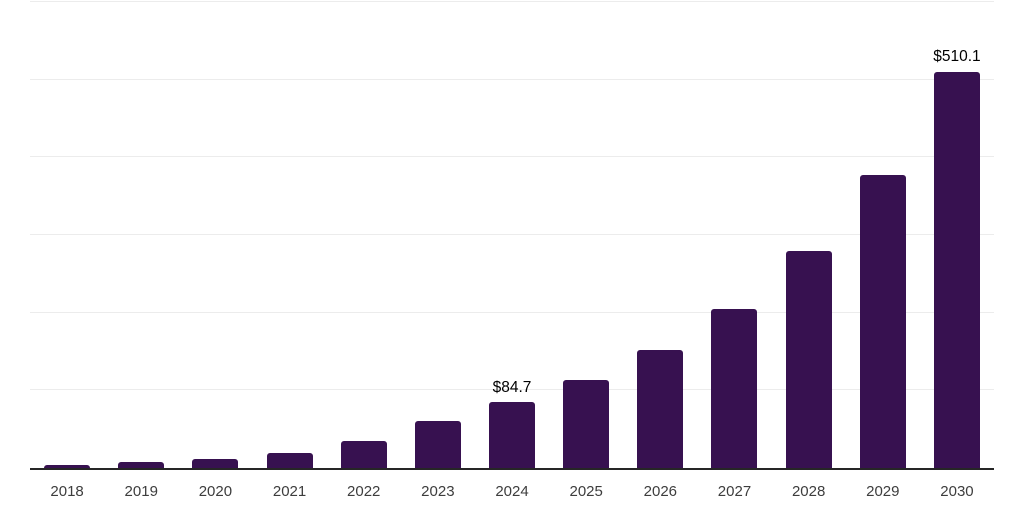  I want to click on bar-slot-2019, so click(141, 234).